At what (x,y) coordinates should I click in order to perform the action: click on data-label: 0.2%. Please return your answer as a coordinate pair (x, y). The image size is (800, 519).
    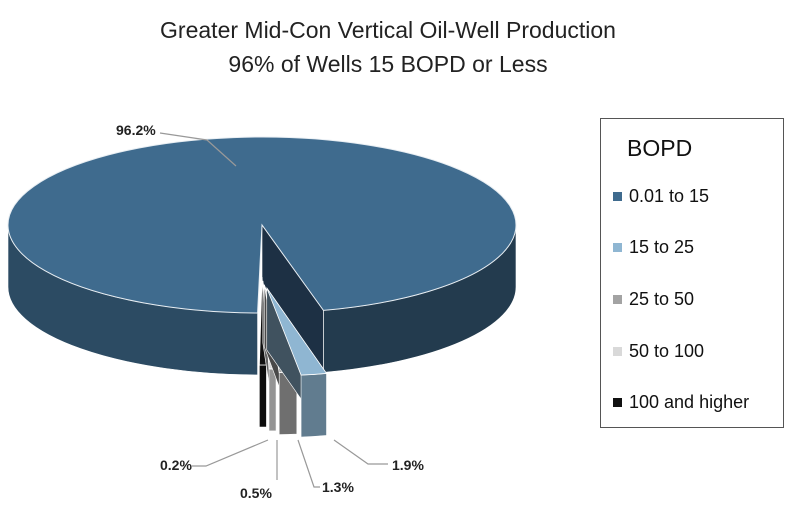
    Looking at the image, I should click on (176, 465).